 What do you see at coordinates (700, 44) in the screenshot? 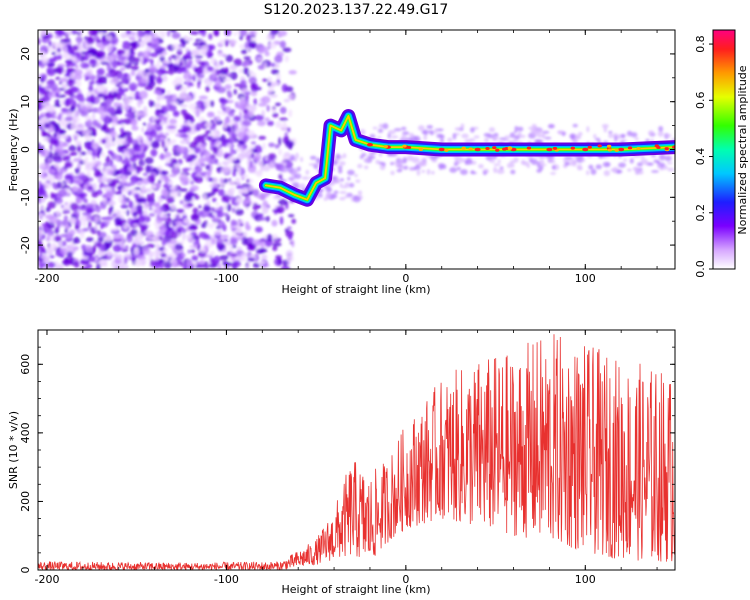
I see `colorbar-tick-label: 0.8` at bounding box center [700, 44].